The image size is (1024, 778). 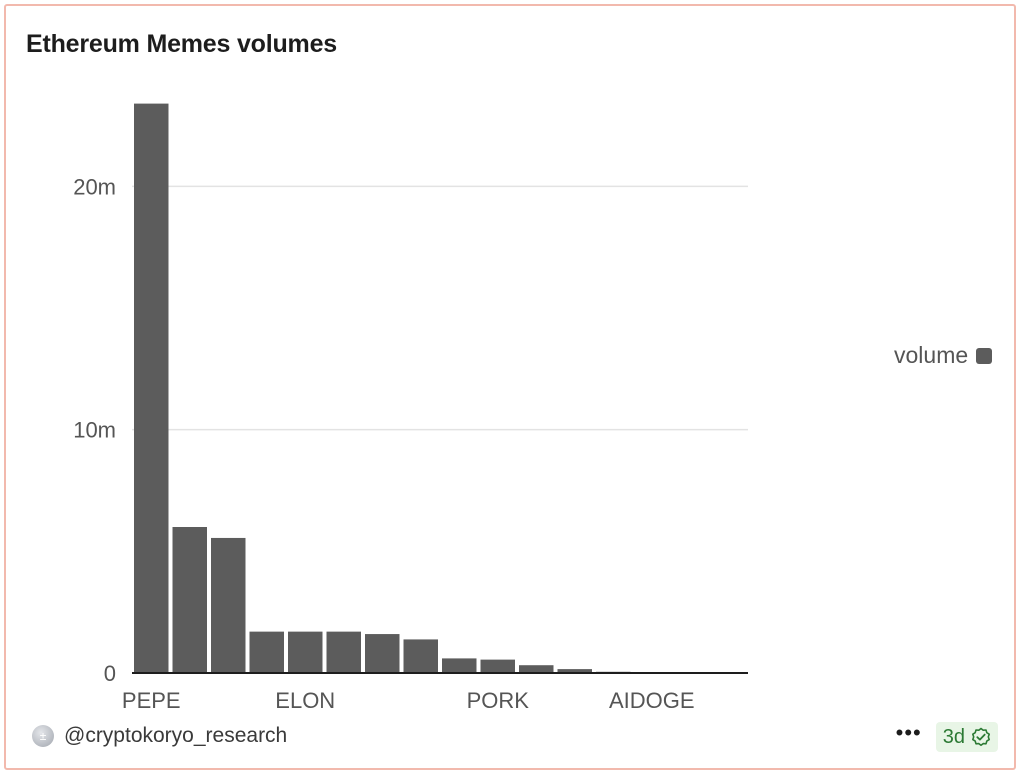 What do you see at coordinates (984, 355) in the screenshot?
I see `legend-swatch` at bounding box center [984, 355].